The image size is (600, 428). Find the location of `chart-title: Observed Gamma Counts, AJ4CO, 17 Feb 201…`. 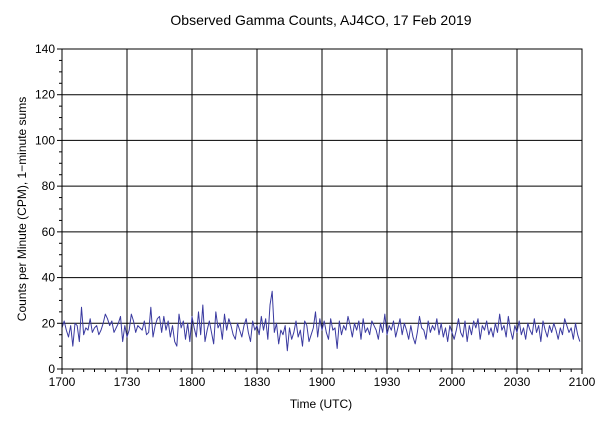

chart-title: Observed Gamma Counts, AJ4CO, 17 Feb 201… is located at coordinates (320, 20).